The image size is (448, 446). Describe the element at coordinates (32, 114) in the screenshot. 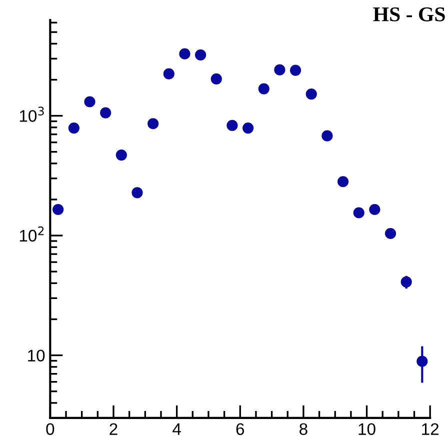

I see `y-tick-label: 10$^{3}$` at that location.